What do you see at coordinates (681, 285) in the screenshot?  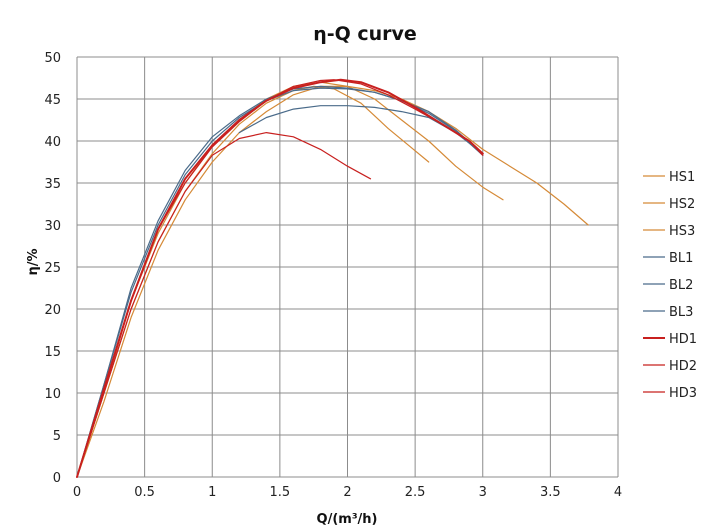 I see `legend-label-bl2: BL2` at bounding box center [681, 285].